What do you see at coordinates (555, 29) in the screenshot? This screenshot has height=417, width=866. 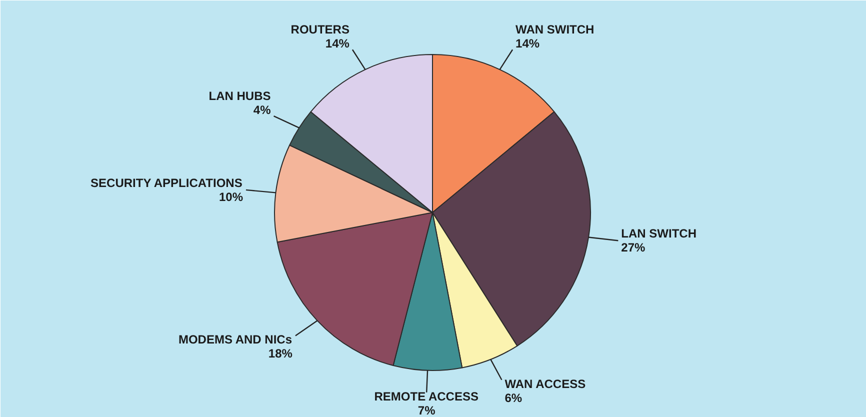 I see `slice-label: WAN SWITCH` at bounding box center [555, 29].